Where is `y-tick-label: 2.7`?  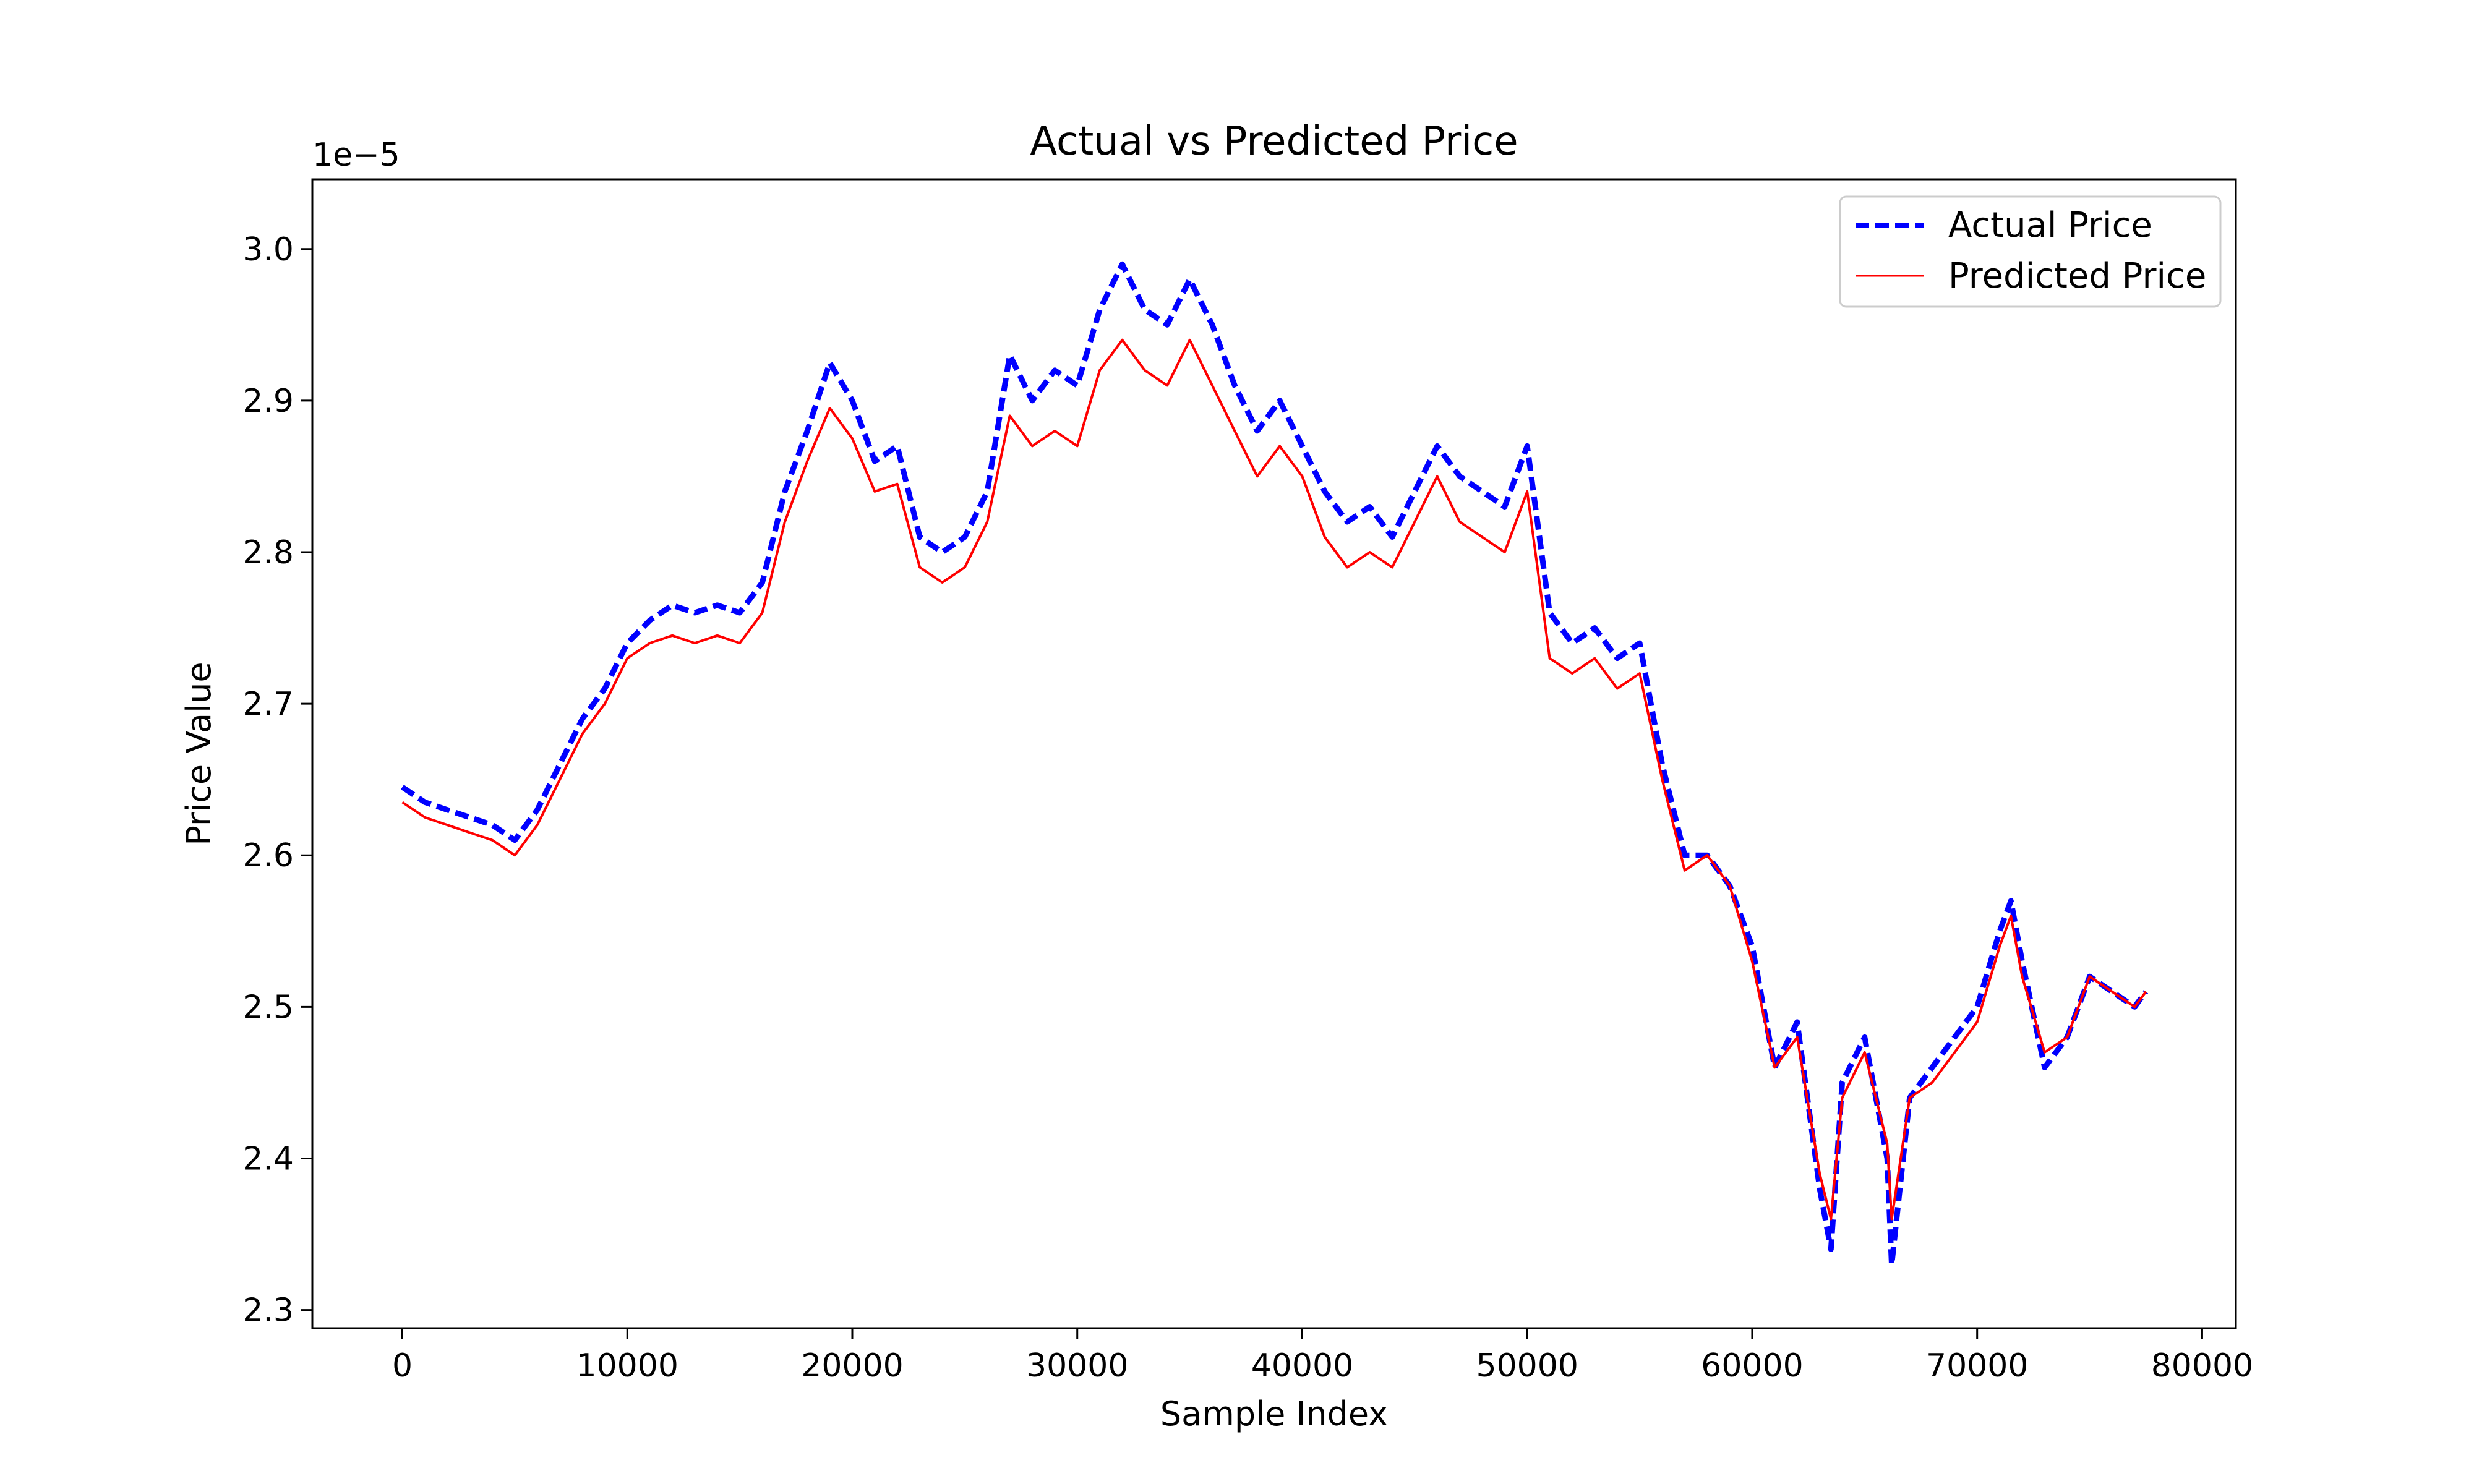 y-tick-label: 2.7 is located at coordinates (268, 704).